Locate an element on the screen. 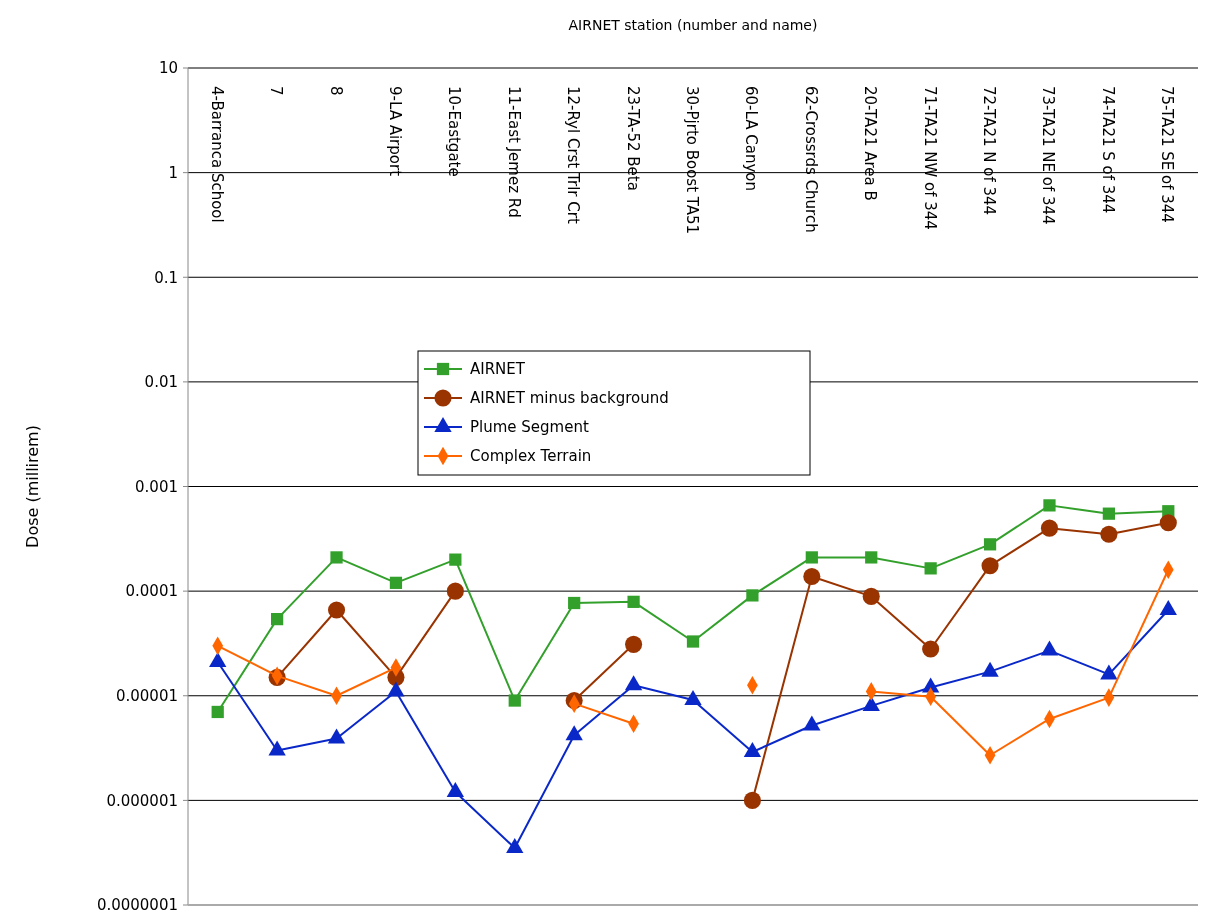 The image size is (1206, 916). legend-label: Complex Terrain is located at coordinates (531, 456).